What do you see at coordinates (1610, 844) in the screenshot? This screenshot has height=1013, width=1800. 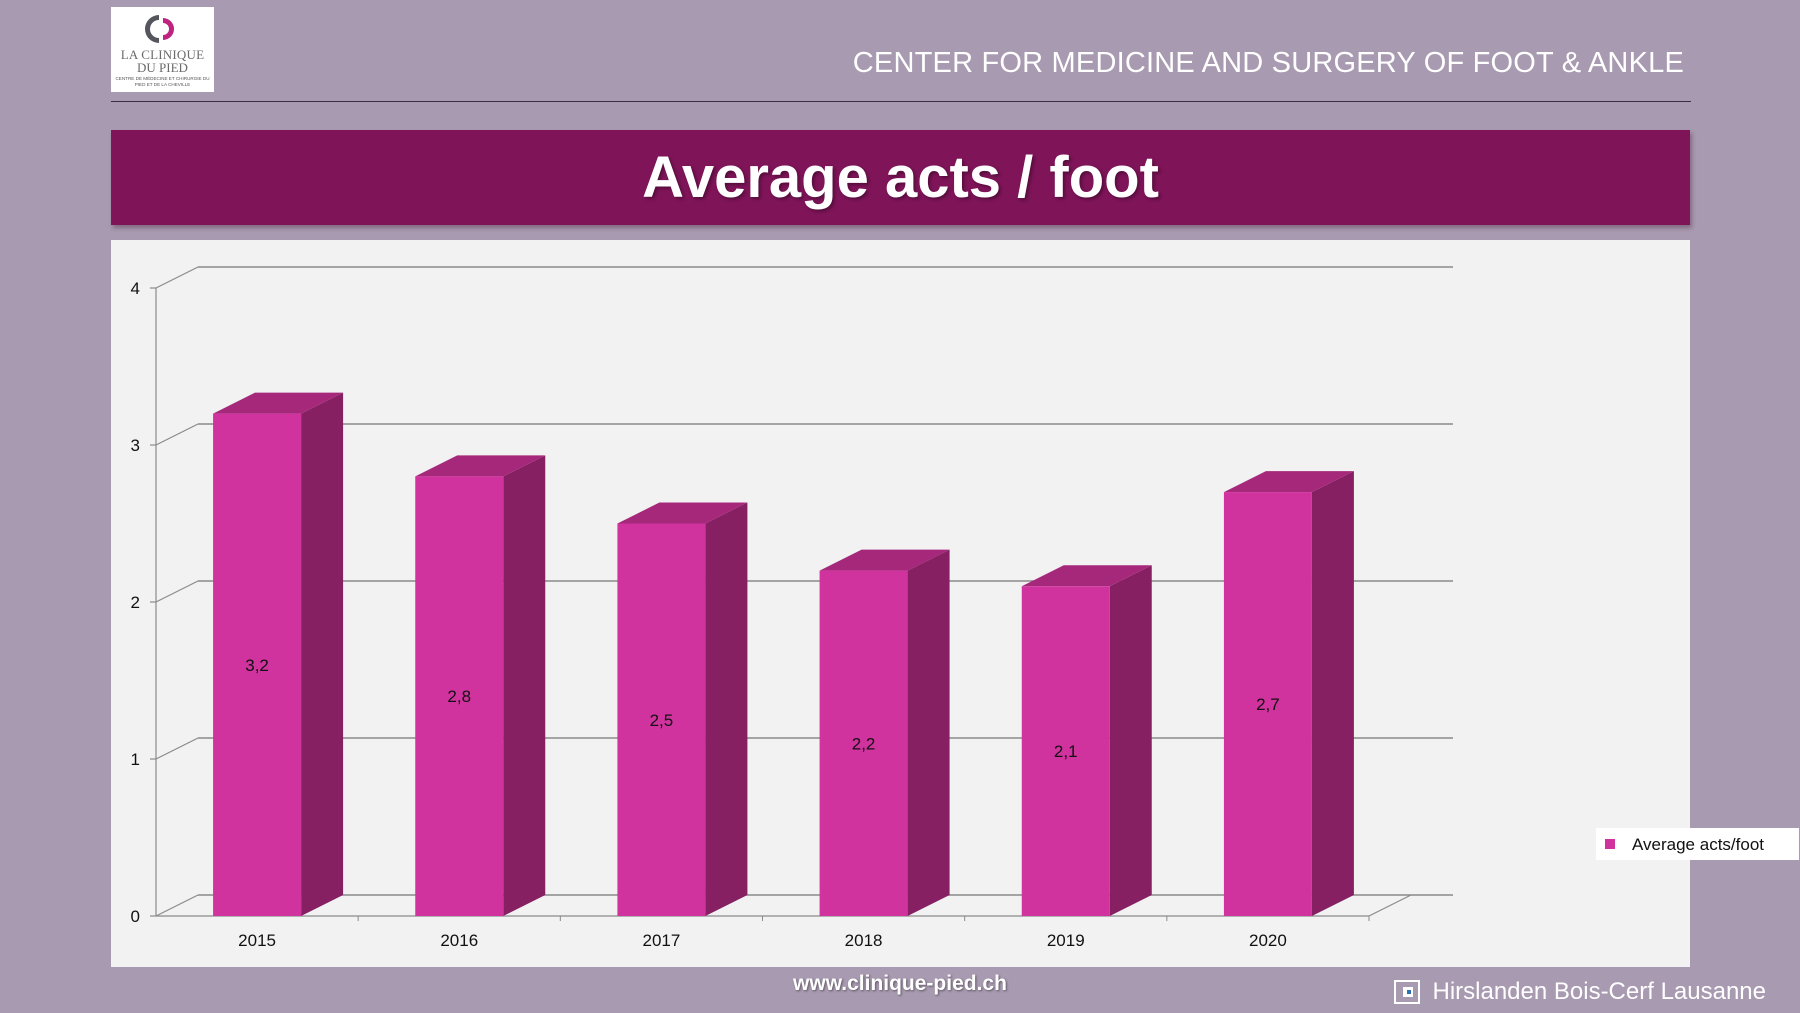 I see `legend-swatch` at bounding box center [1610, 844].